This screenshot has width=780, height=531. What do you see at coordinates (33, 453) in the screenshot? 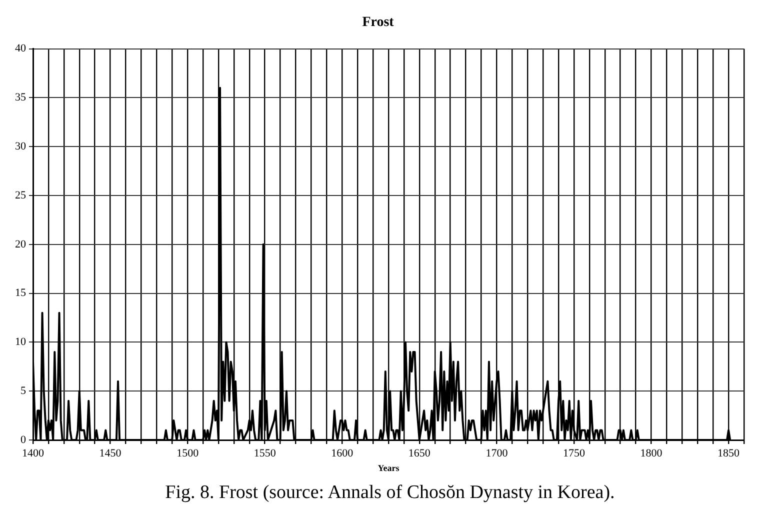
I see `x-tick-label: 1400` at bounding box center [33, 453].